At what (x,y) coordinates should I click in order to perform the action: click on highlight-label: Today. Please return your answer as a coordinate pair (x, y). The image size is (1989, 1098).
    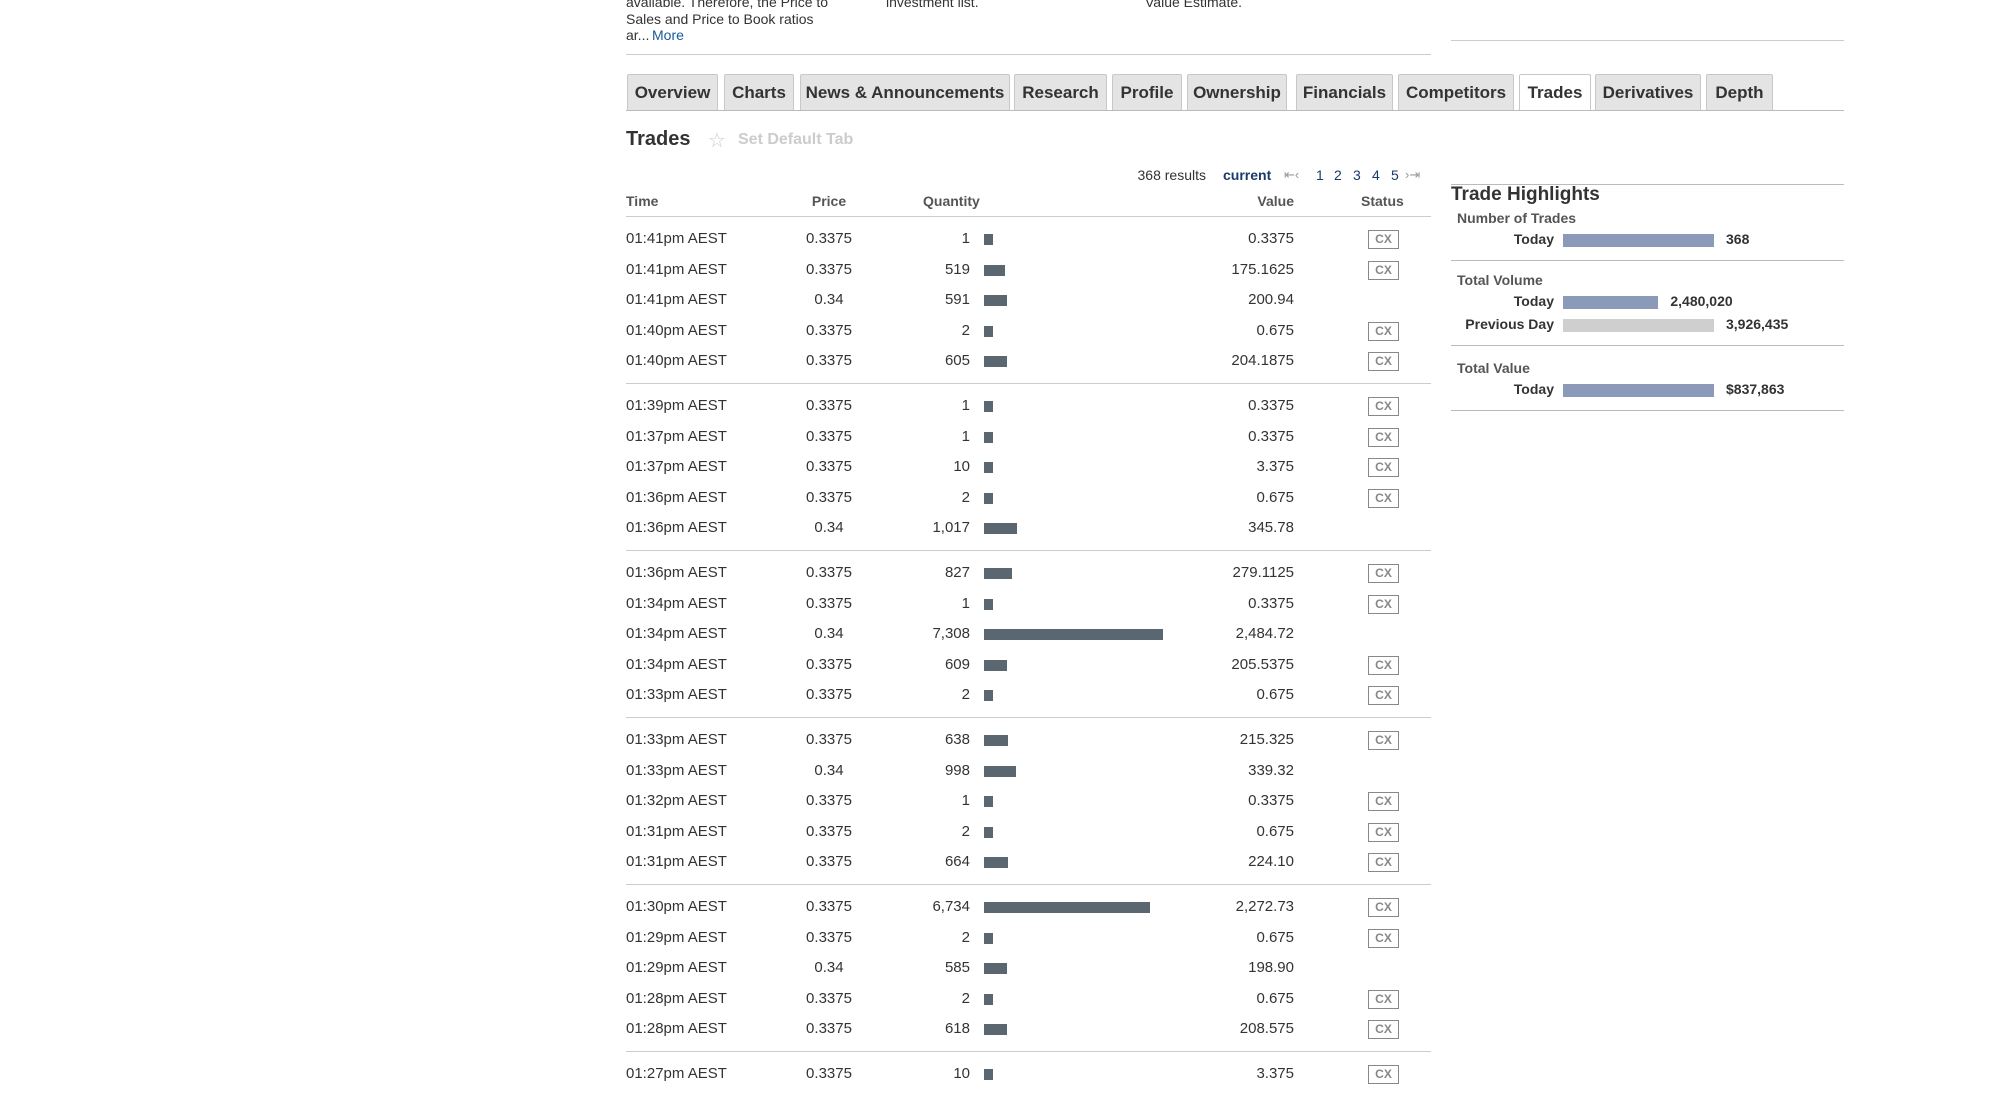
    Looking at the image, I should click on (1533, 301).